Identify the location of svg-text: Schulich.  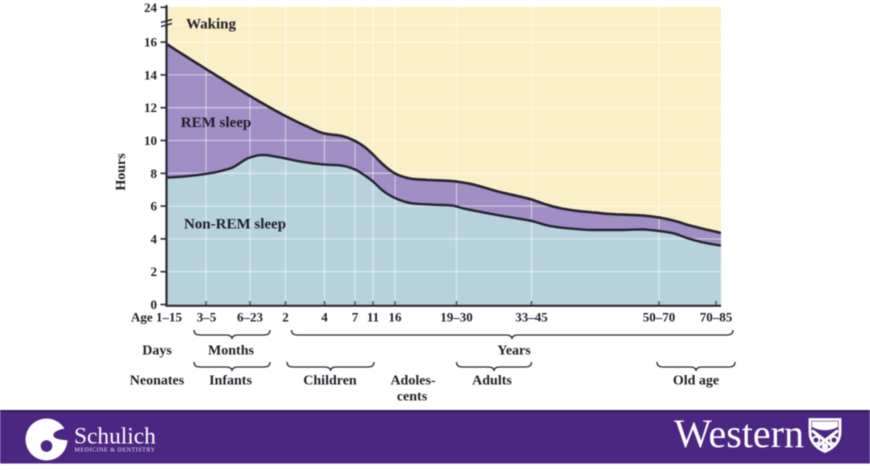
(115, 437).